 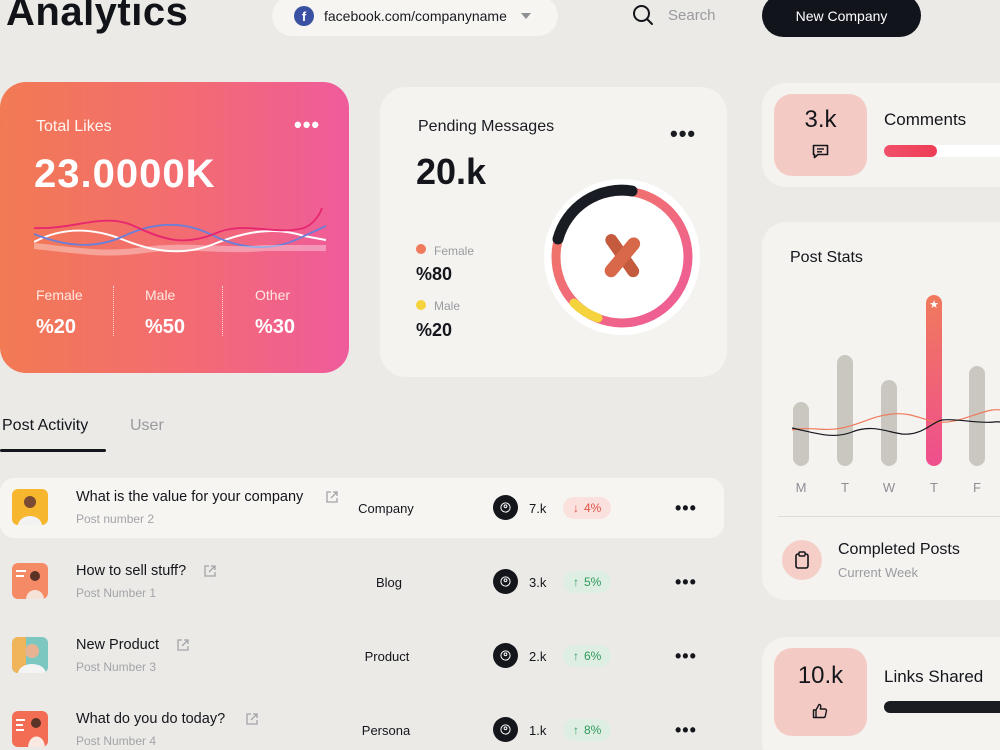 What do you see at coordinates (826, 257) in the screenshot?
I see `post-stats-title: Post Stats` at bounding box center [826, 257].